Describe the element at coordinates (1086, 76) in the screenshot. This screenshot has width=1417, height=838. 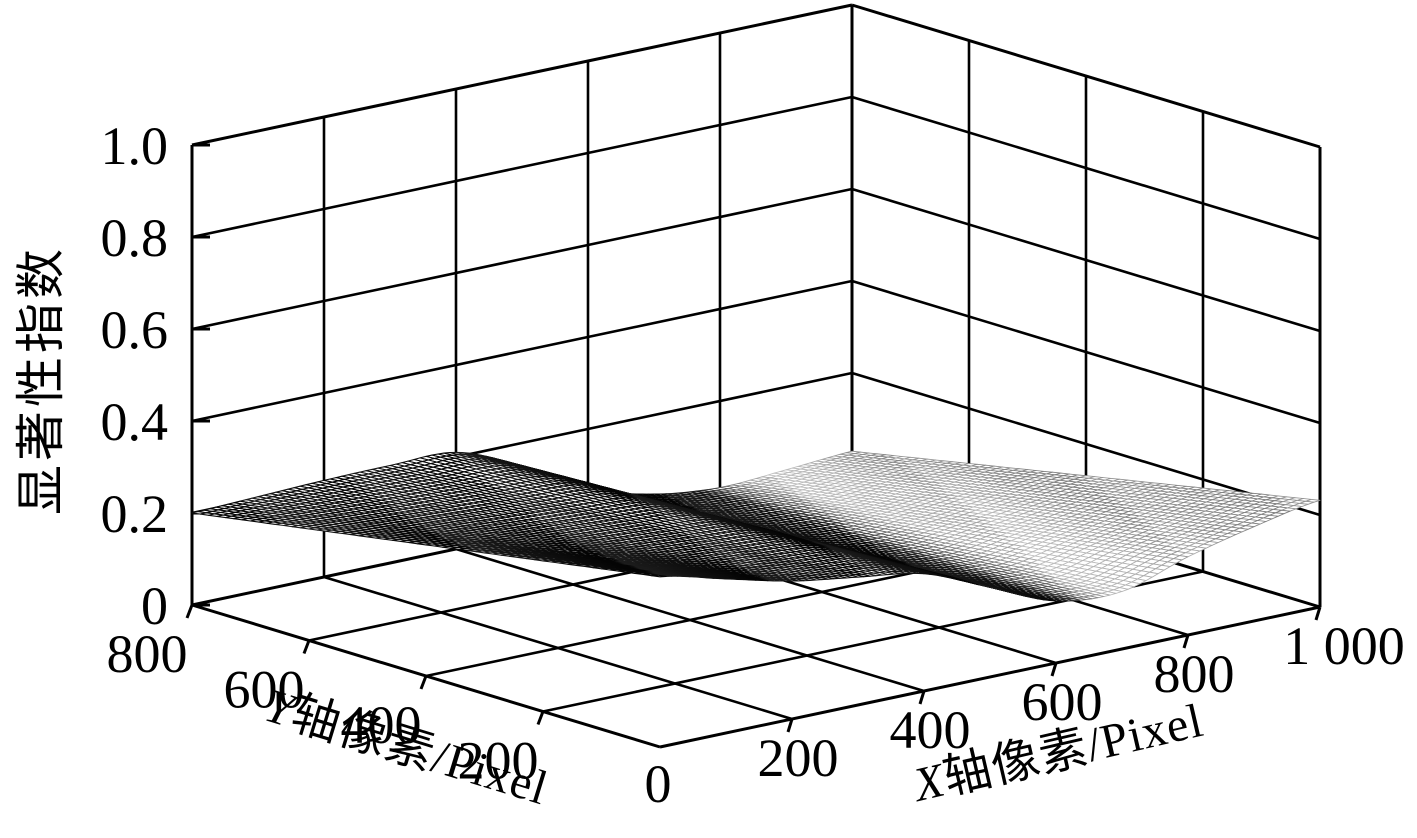
I see `edge-top-right` at that location.